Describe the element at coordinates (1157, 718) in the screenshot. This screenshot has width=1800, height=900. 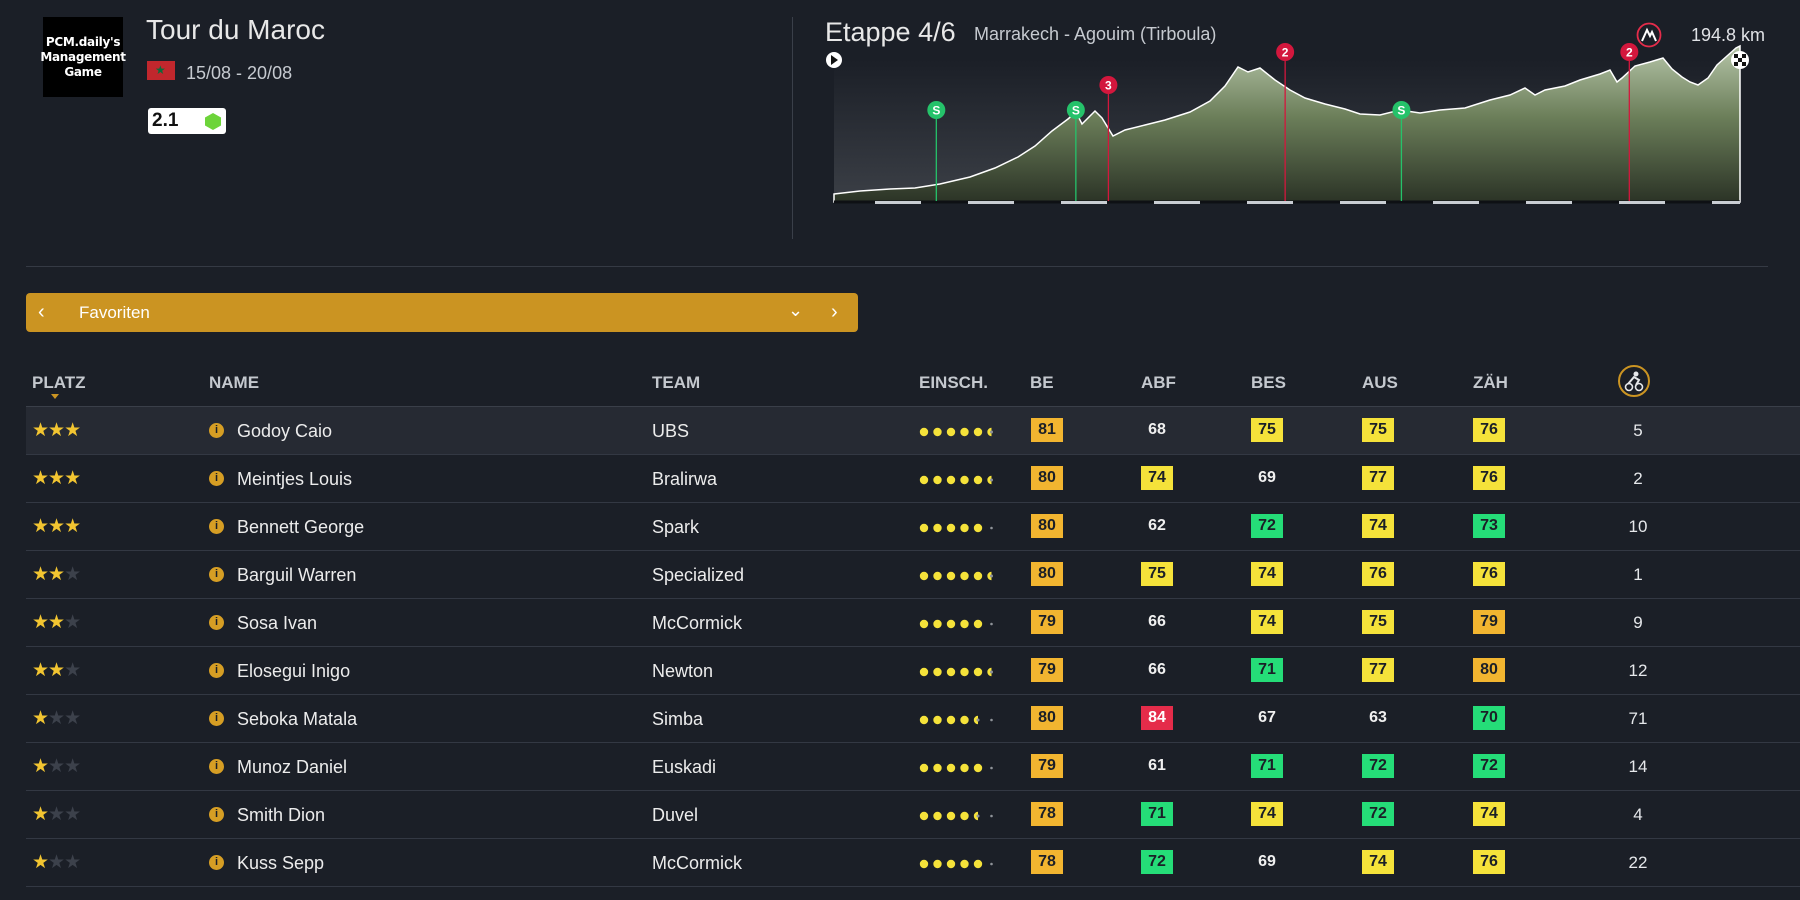
I see `stat-abf: 84` at that location.